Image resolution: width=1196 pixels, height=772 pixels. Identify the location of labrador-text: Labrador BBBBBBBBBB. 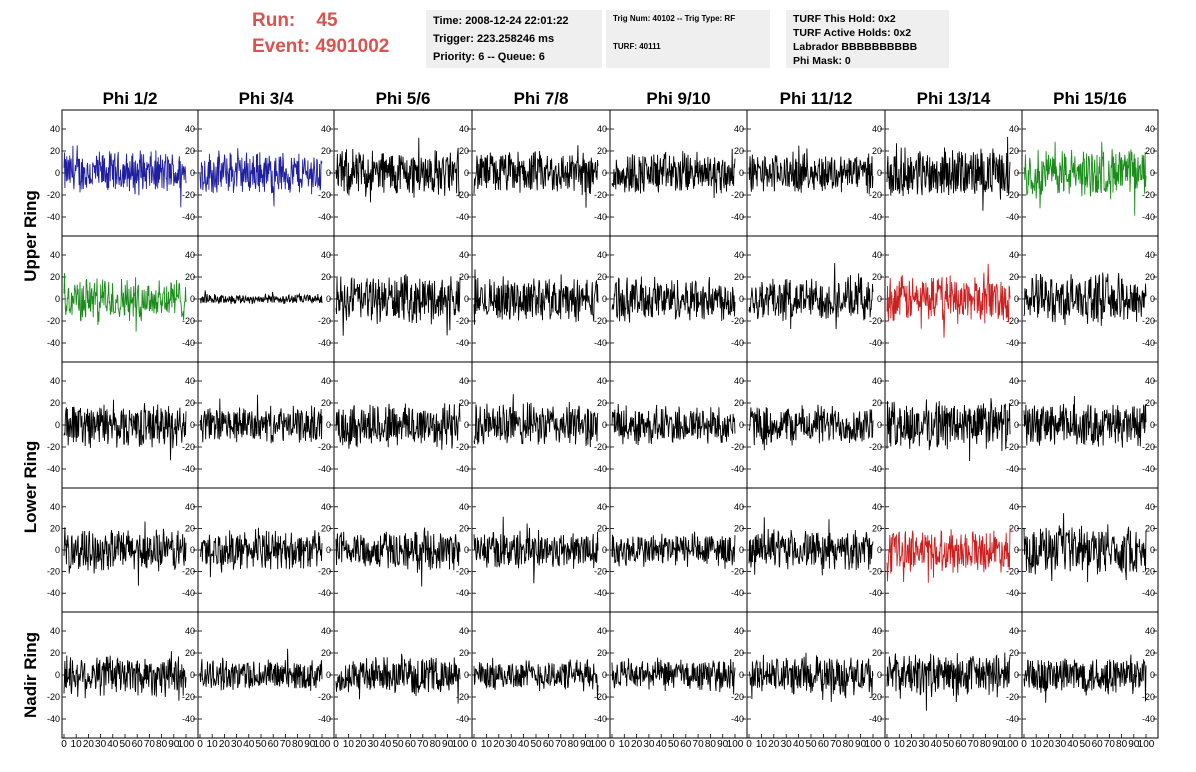
(855, 47).